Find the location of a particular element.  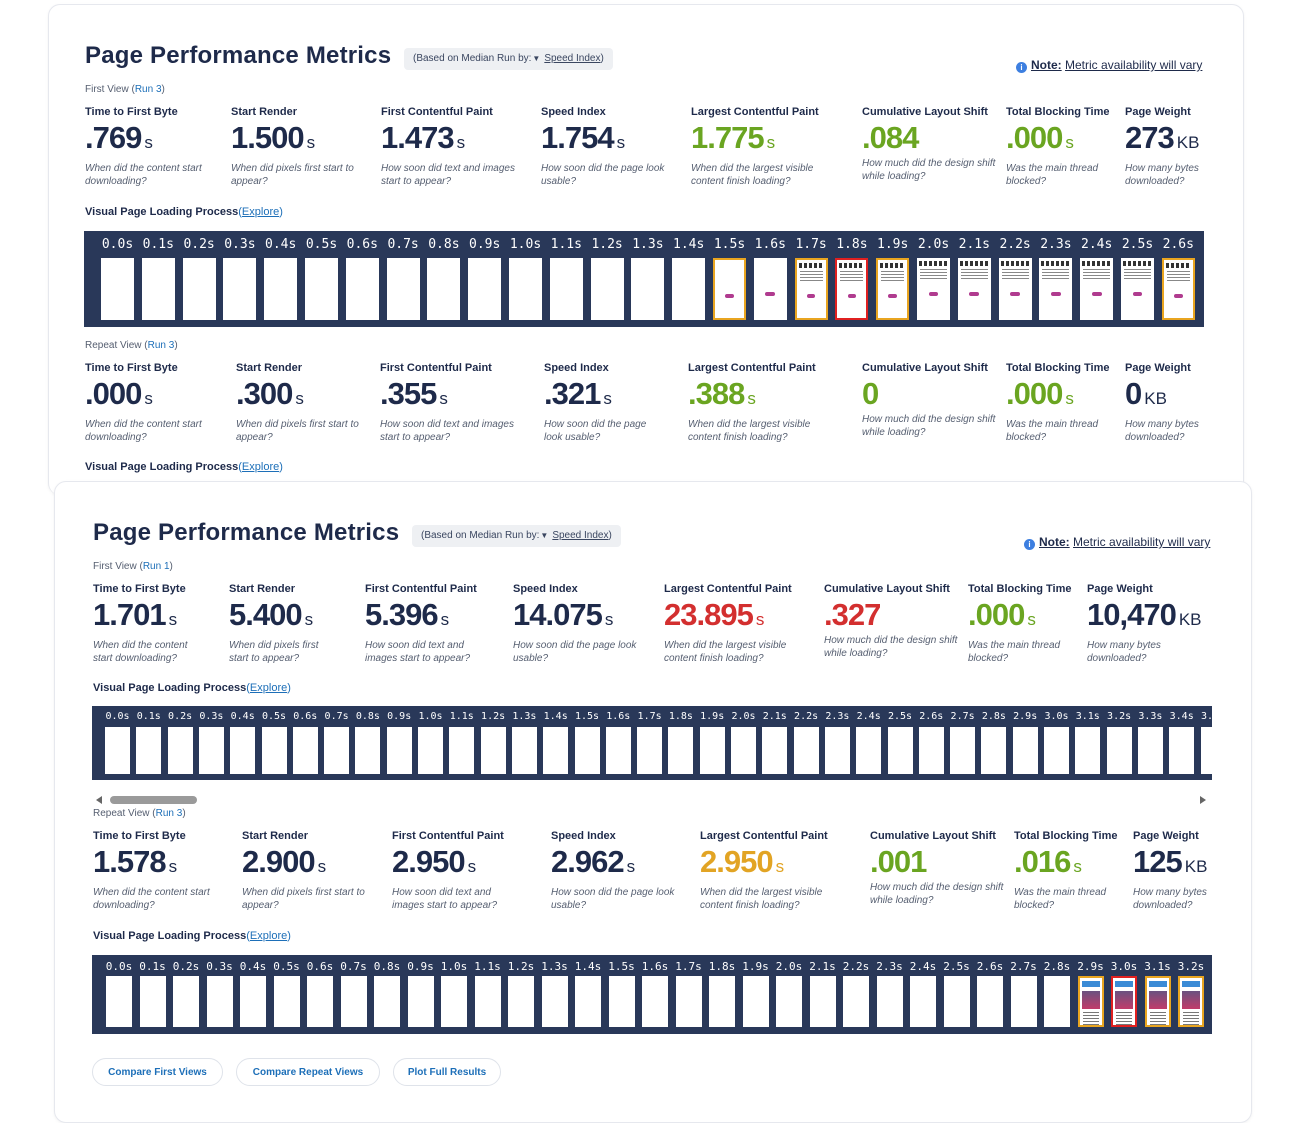

median-metric-link: Speed Index is located at coordinates (580, 535).